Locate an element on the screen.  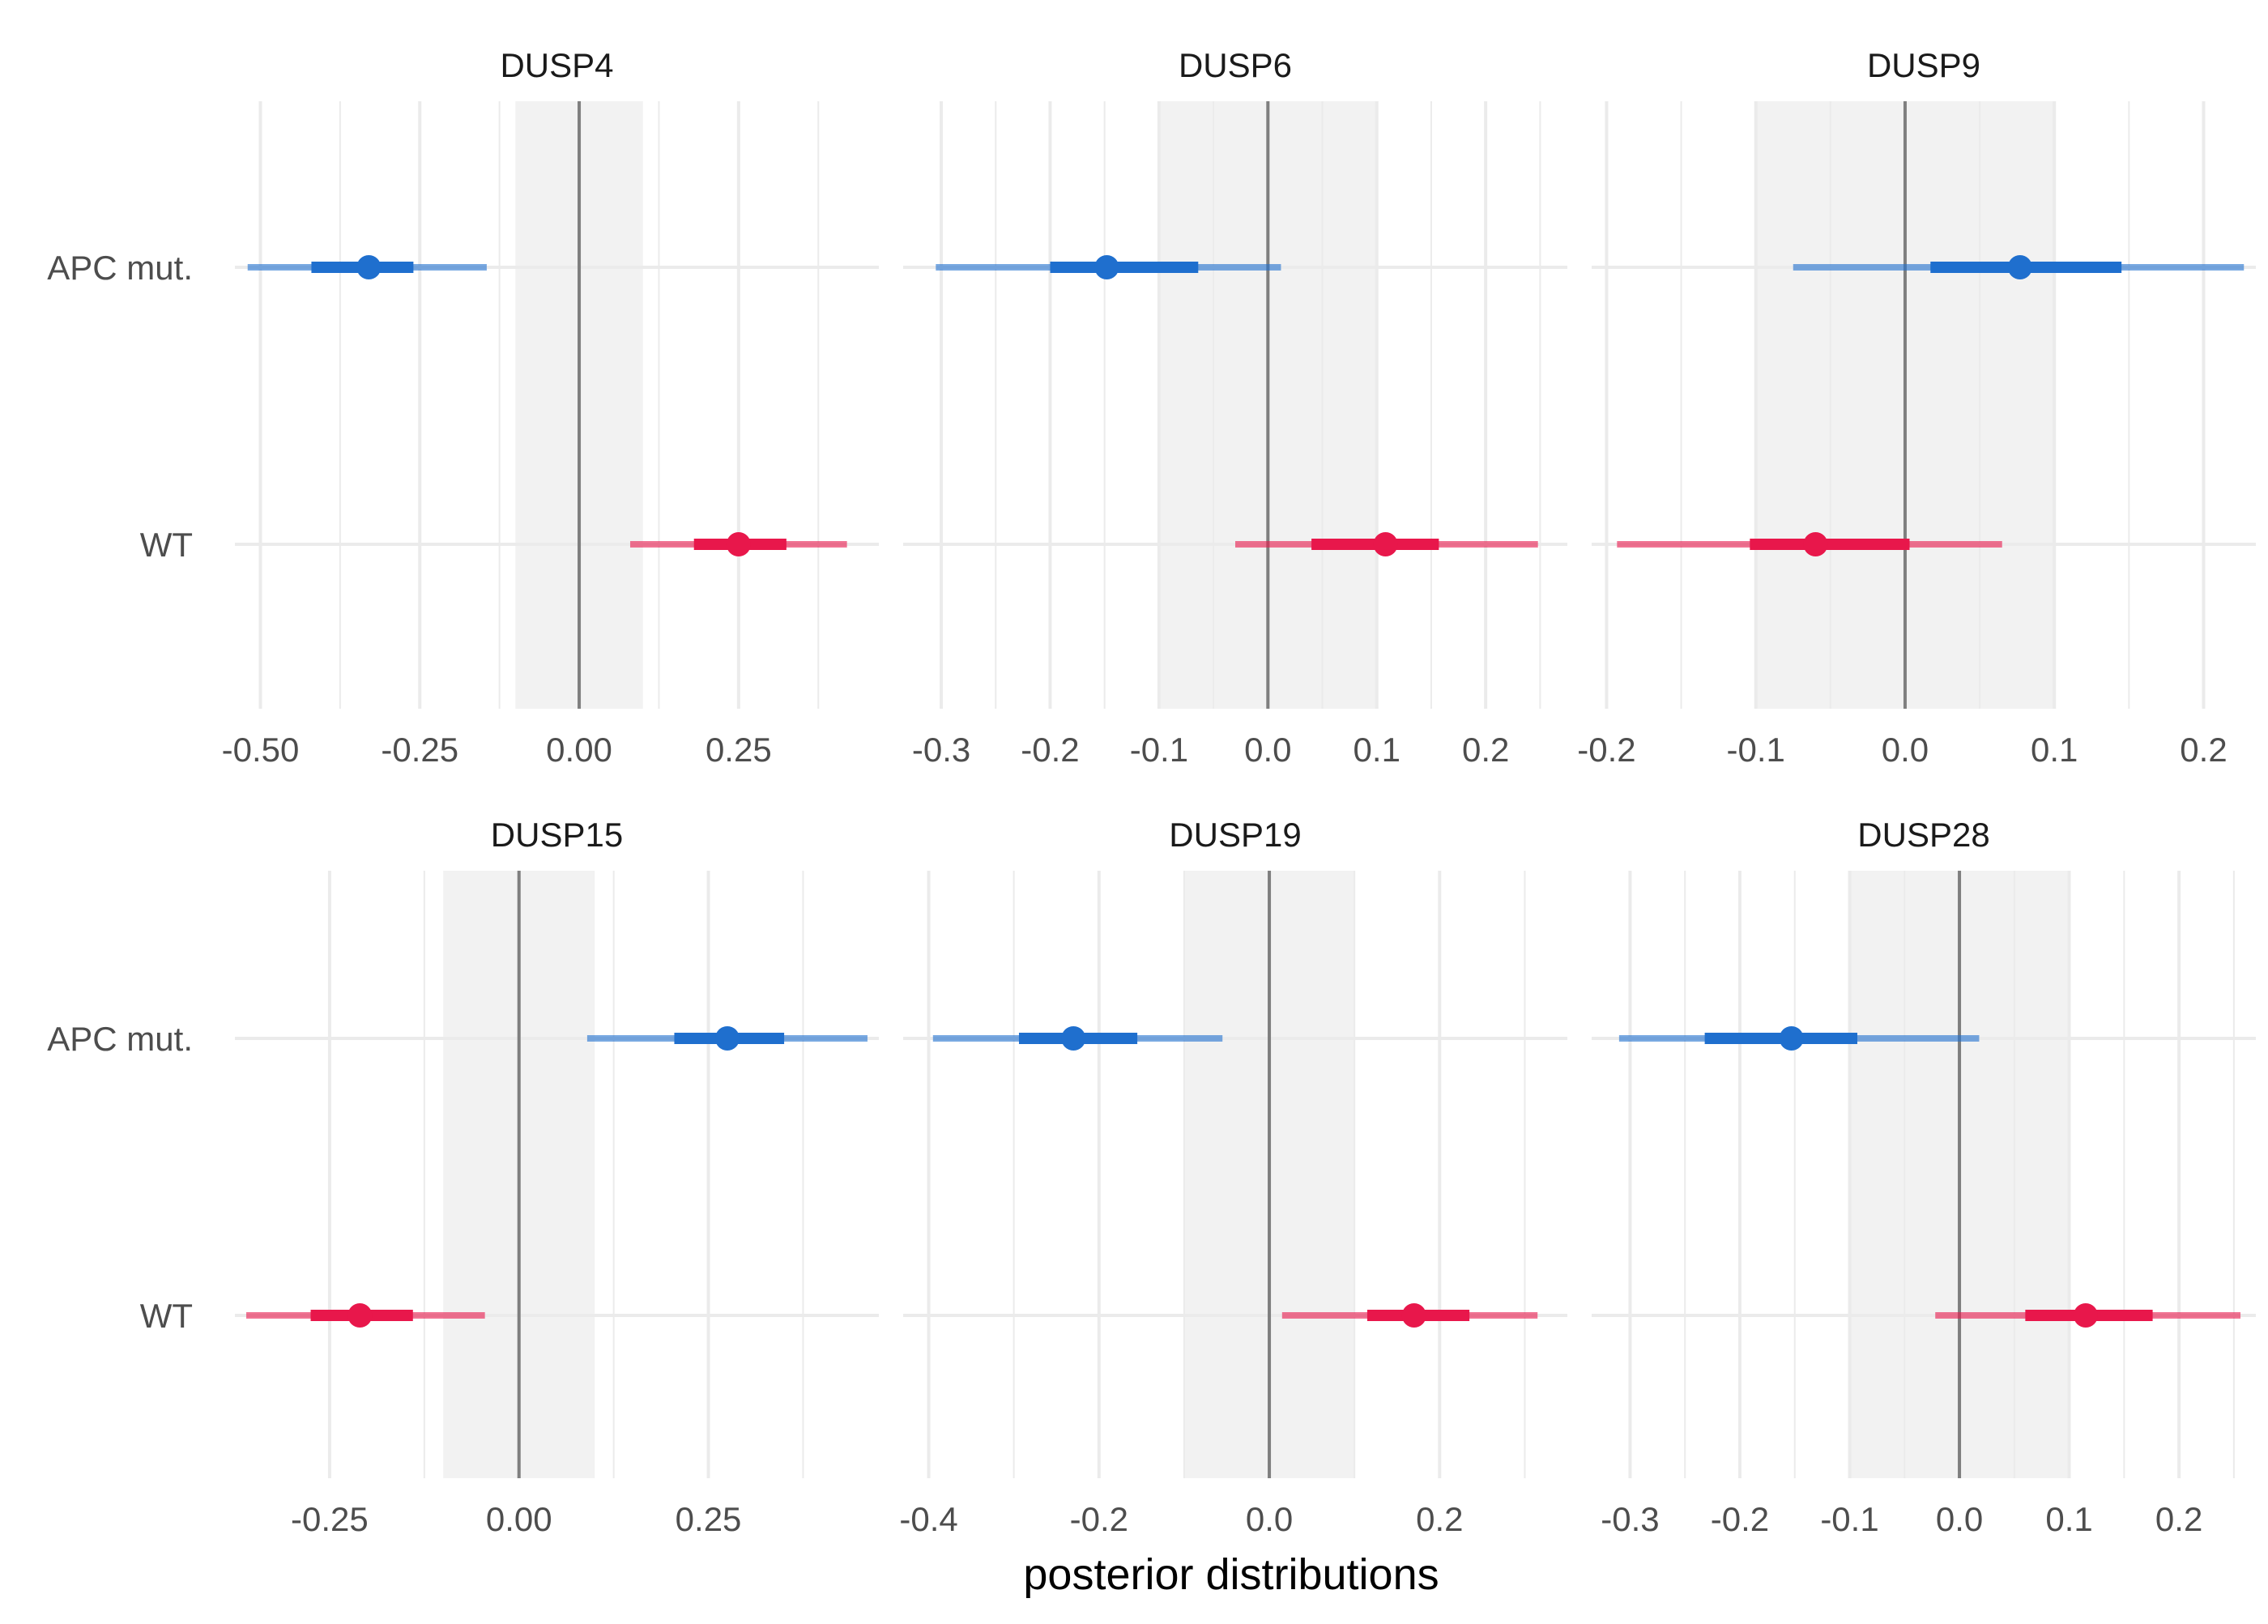
panel-dusp6: DUSP6 -0.3 -0.2 -0.1 0.0 0.1 0.2 is located at coordinates (1235, 407).